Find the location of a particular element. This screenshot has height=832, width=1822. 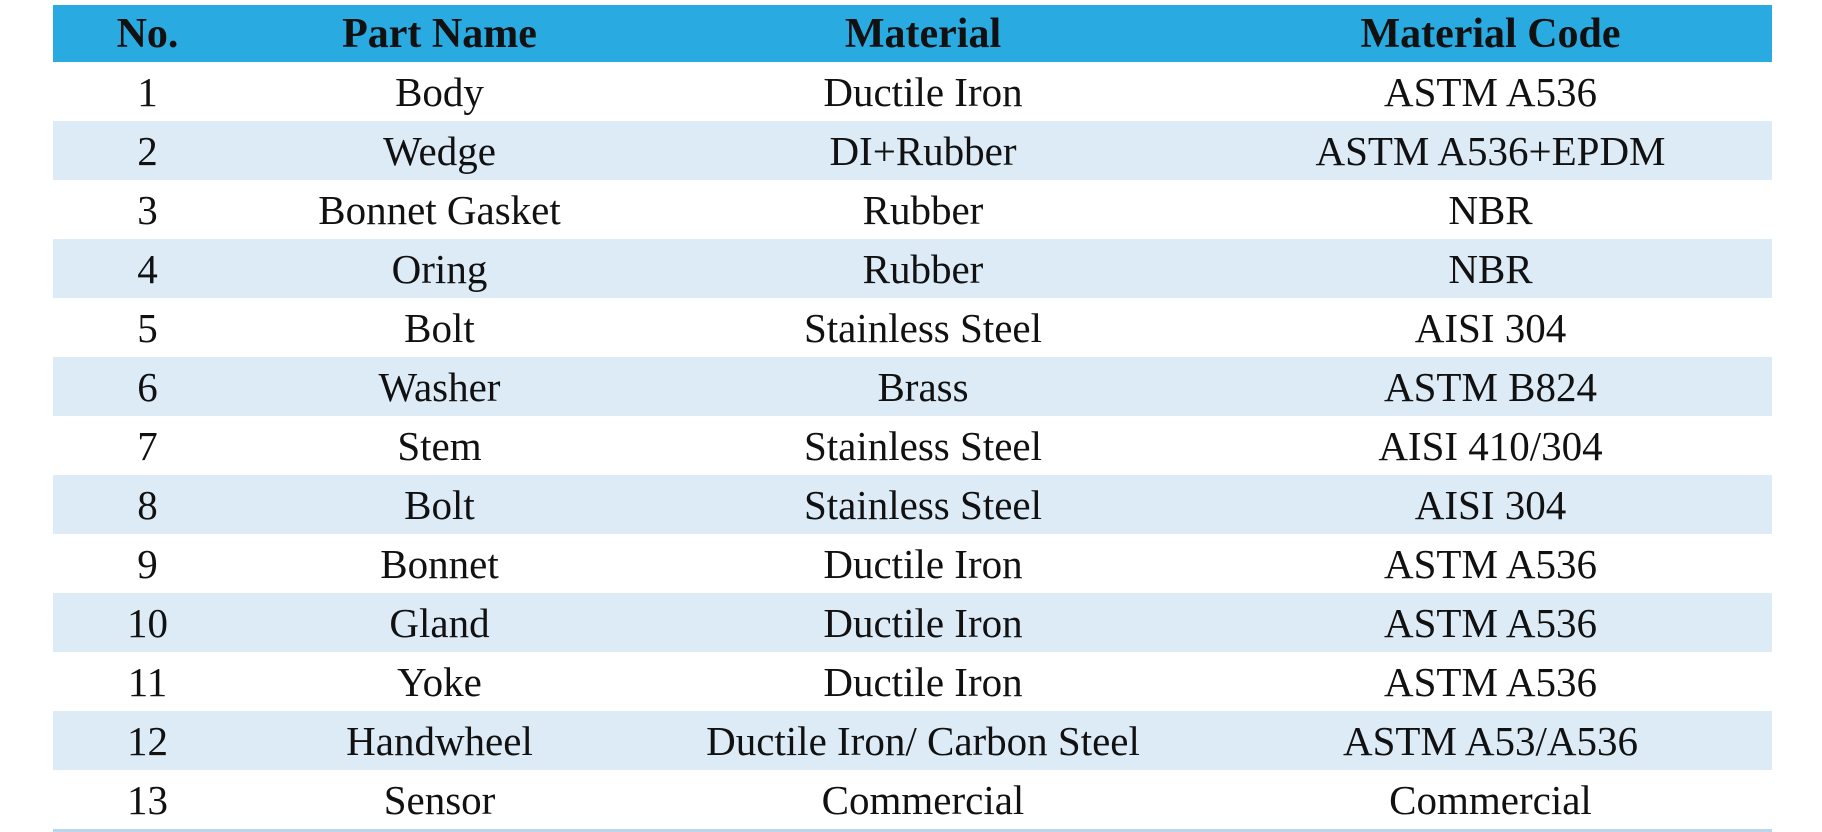

table-cell: Wedge is located at coordinates (439, 150).